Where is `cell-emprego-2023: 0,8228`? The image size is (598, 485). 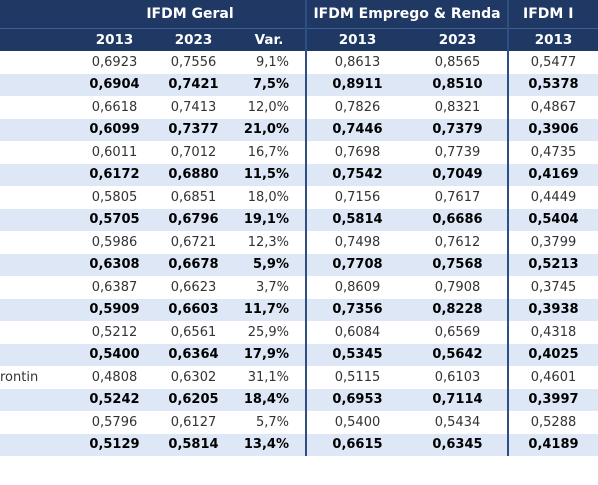
cell-emprego-2023: 0,8228 is located at coordinates (458, 309).